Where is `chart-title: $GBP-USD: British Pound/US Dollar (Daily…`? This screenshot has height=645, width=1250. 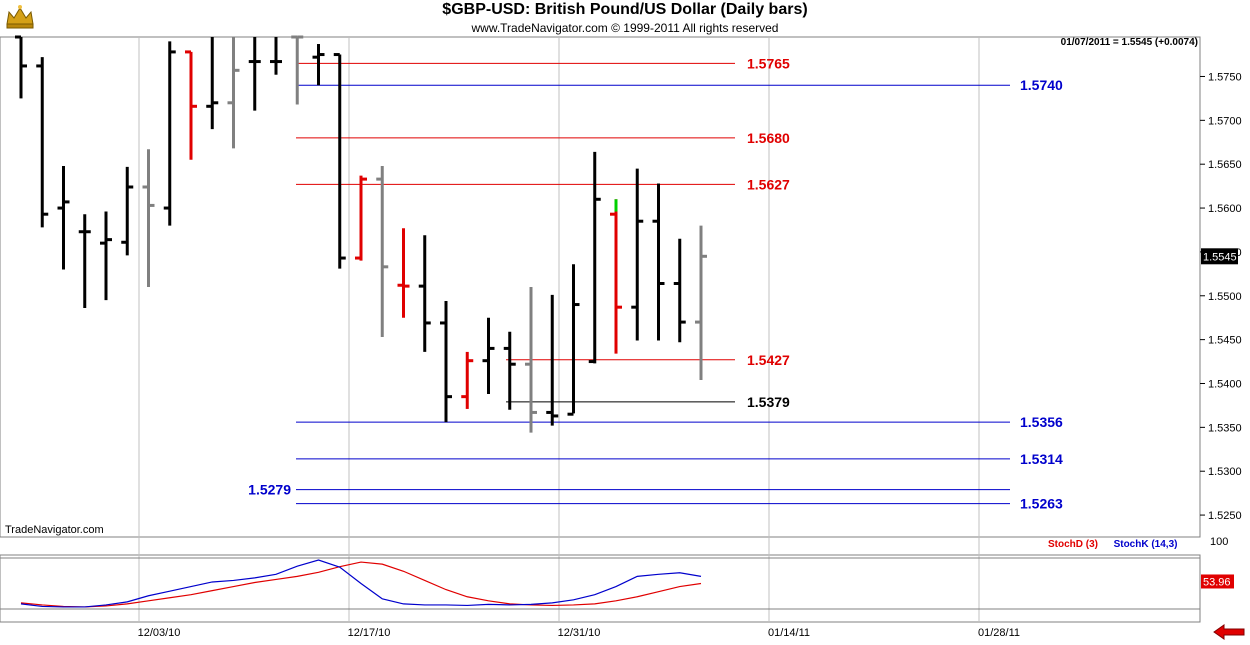
chart-title: $GBP-USD: British Pound/US Dollar (Daily… is located at coordinates (625, 9).